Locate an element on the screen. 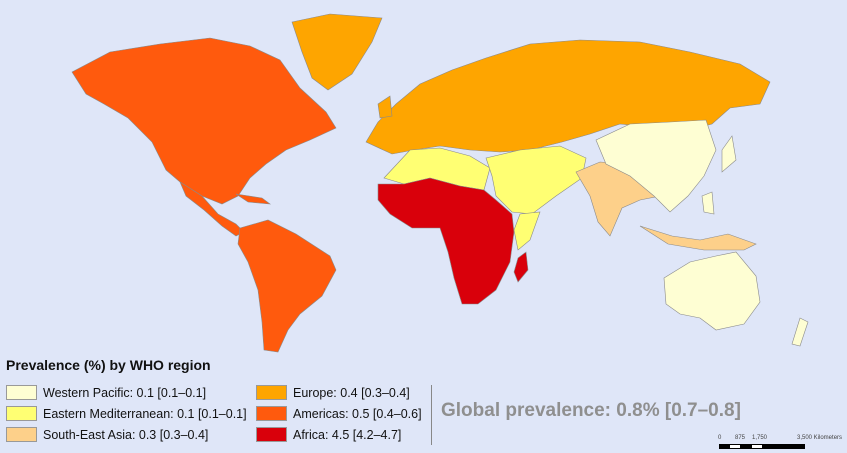 The image size is (847, 453). legend-divider is located at coordinates (431, 415).